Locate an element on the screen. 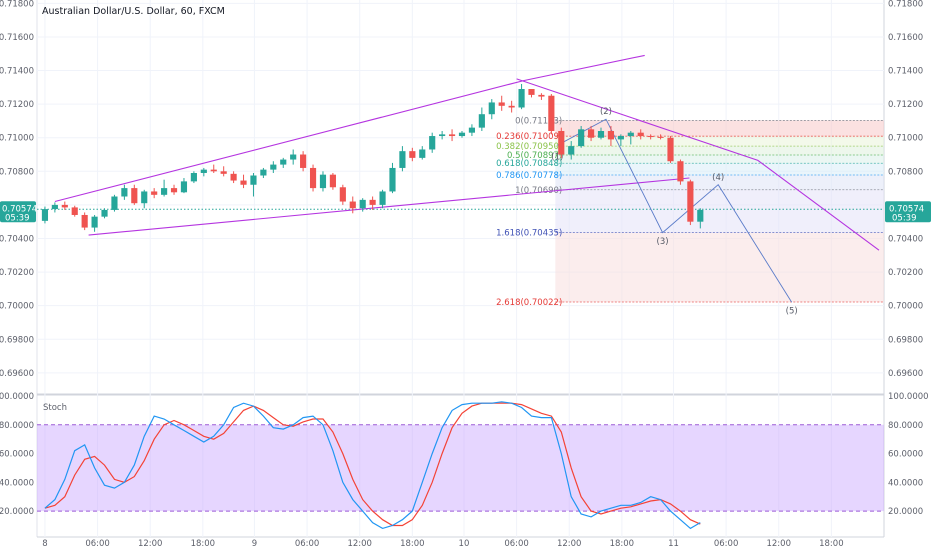 The image size is (932, 550). wave-label: (3) is located at coordinates (663, 242).